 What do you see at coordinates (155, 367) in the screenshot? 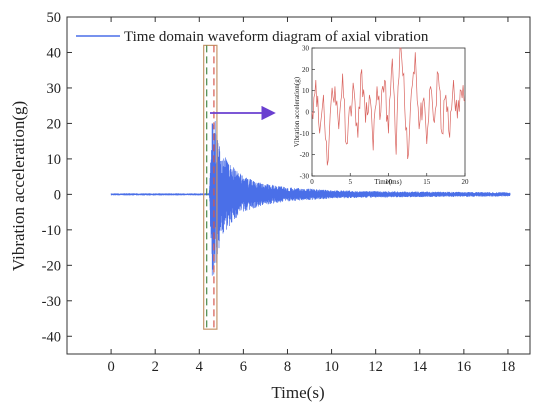
I see `x-tick-label: 2` at bounding box center [155, 367].